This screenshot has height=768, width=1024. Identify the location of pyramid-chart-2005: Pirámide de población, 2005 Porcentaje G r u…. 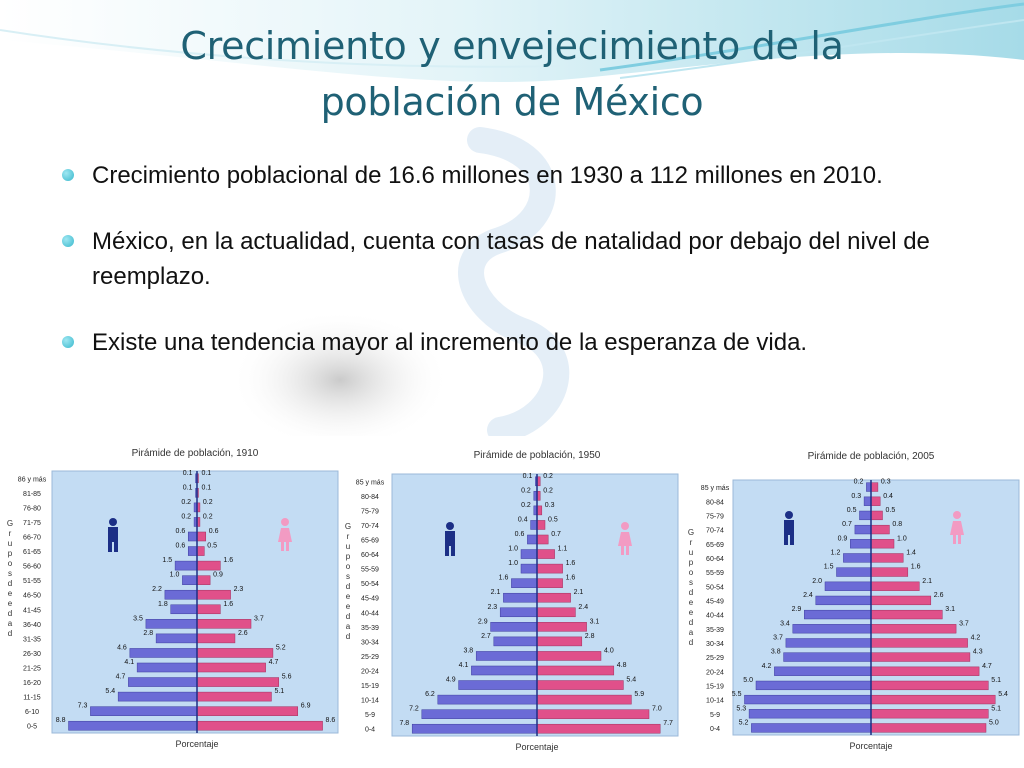
(854, 596).